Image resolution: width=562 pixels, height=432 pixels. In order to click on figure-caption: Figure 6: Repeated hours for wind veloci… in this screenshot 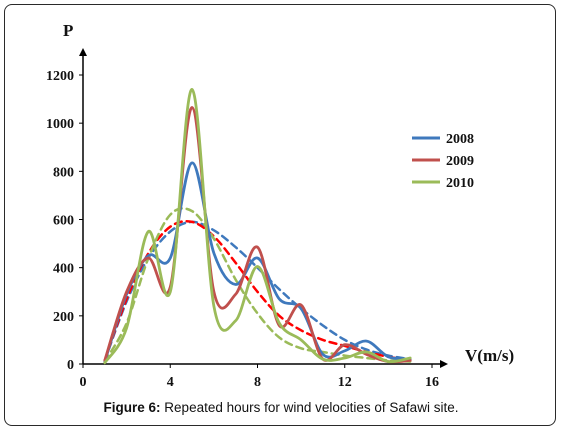, I will do `click(281, 407)`.